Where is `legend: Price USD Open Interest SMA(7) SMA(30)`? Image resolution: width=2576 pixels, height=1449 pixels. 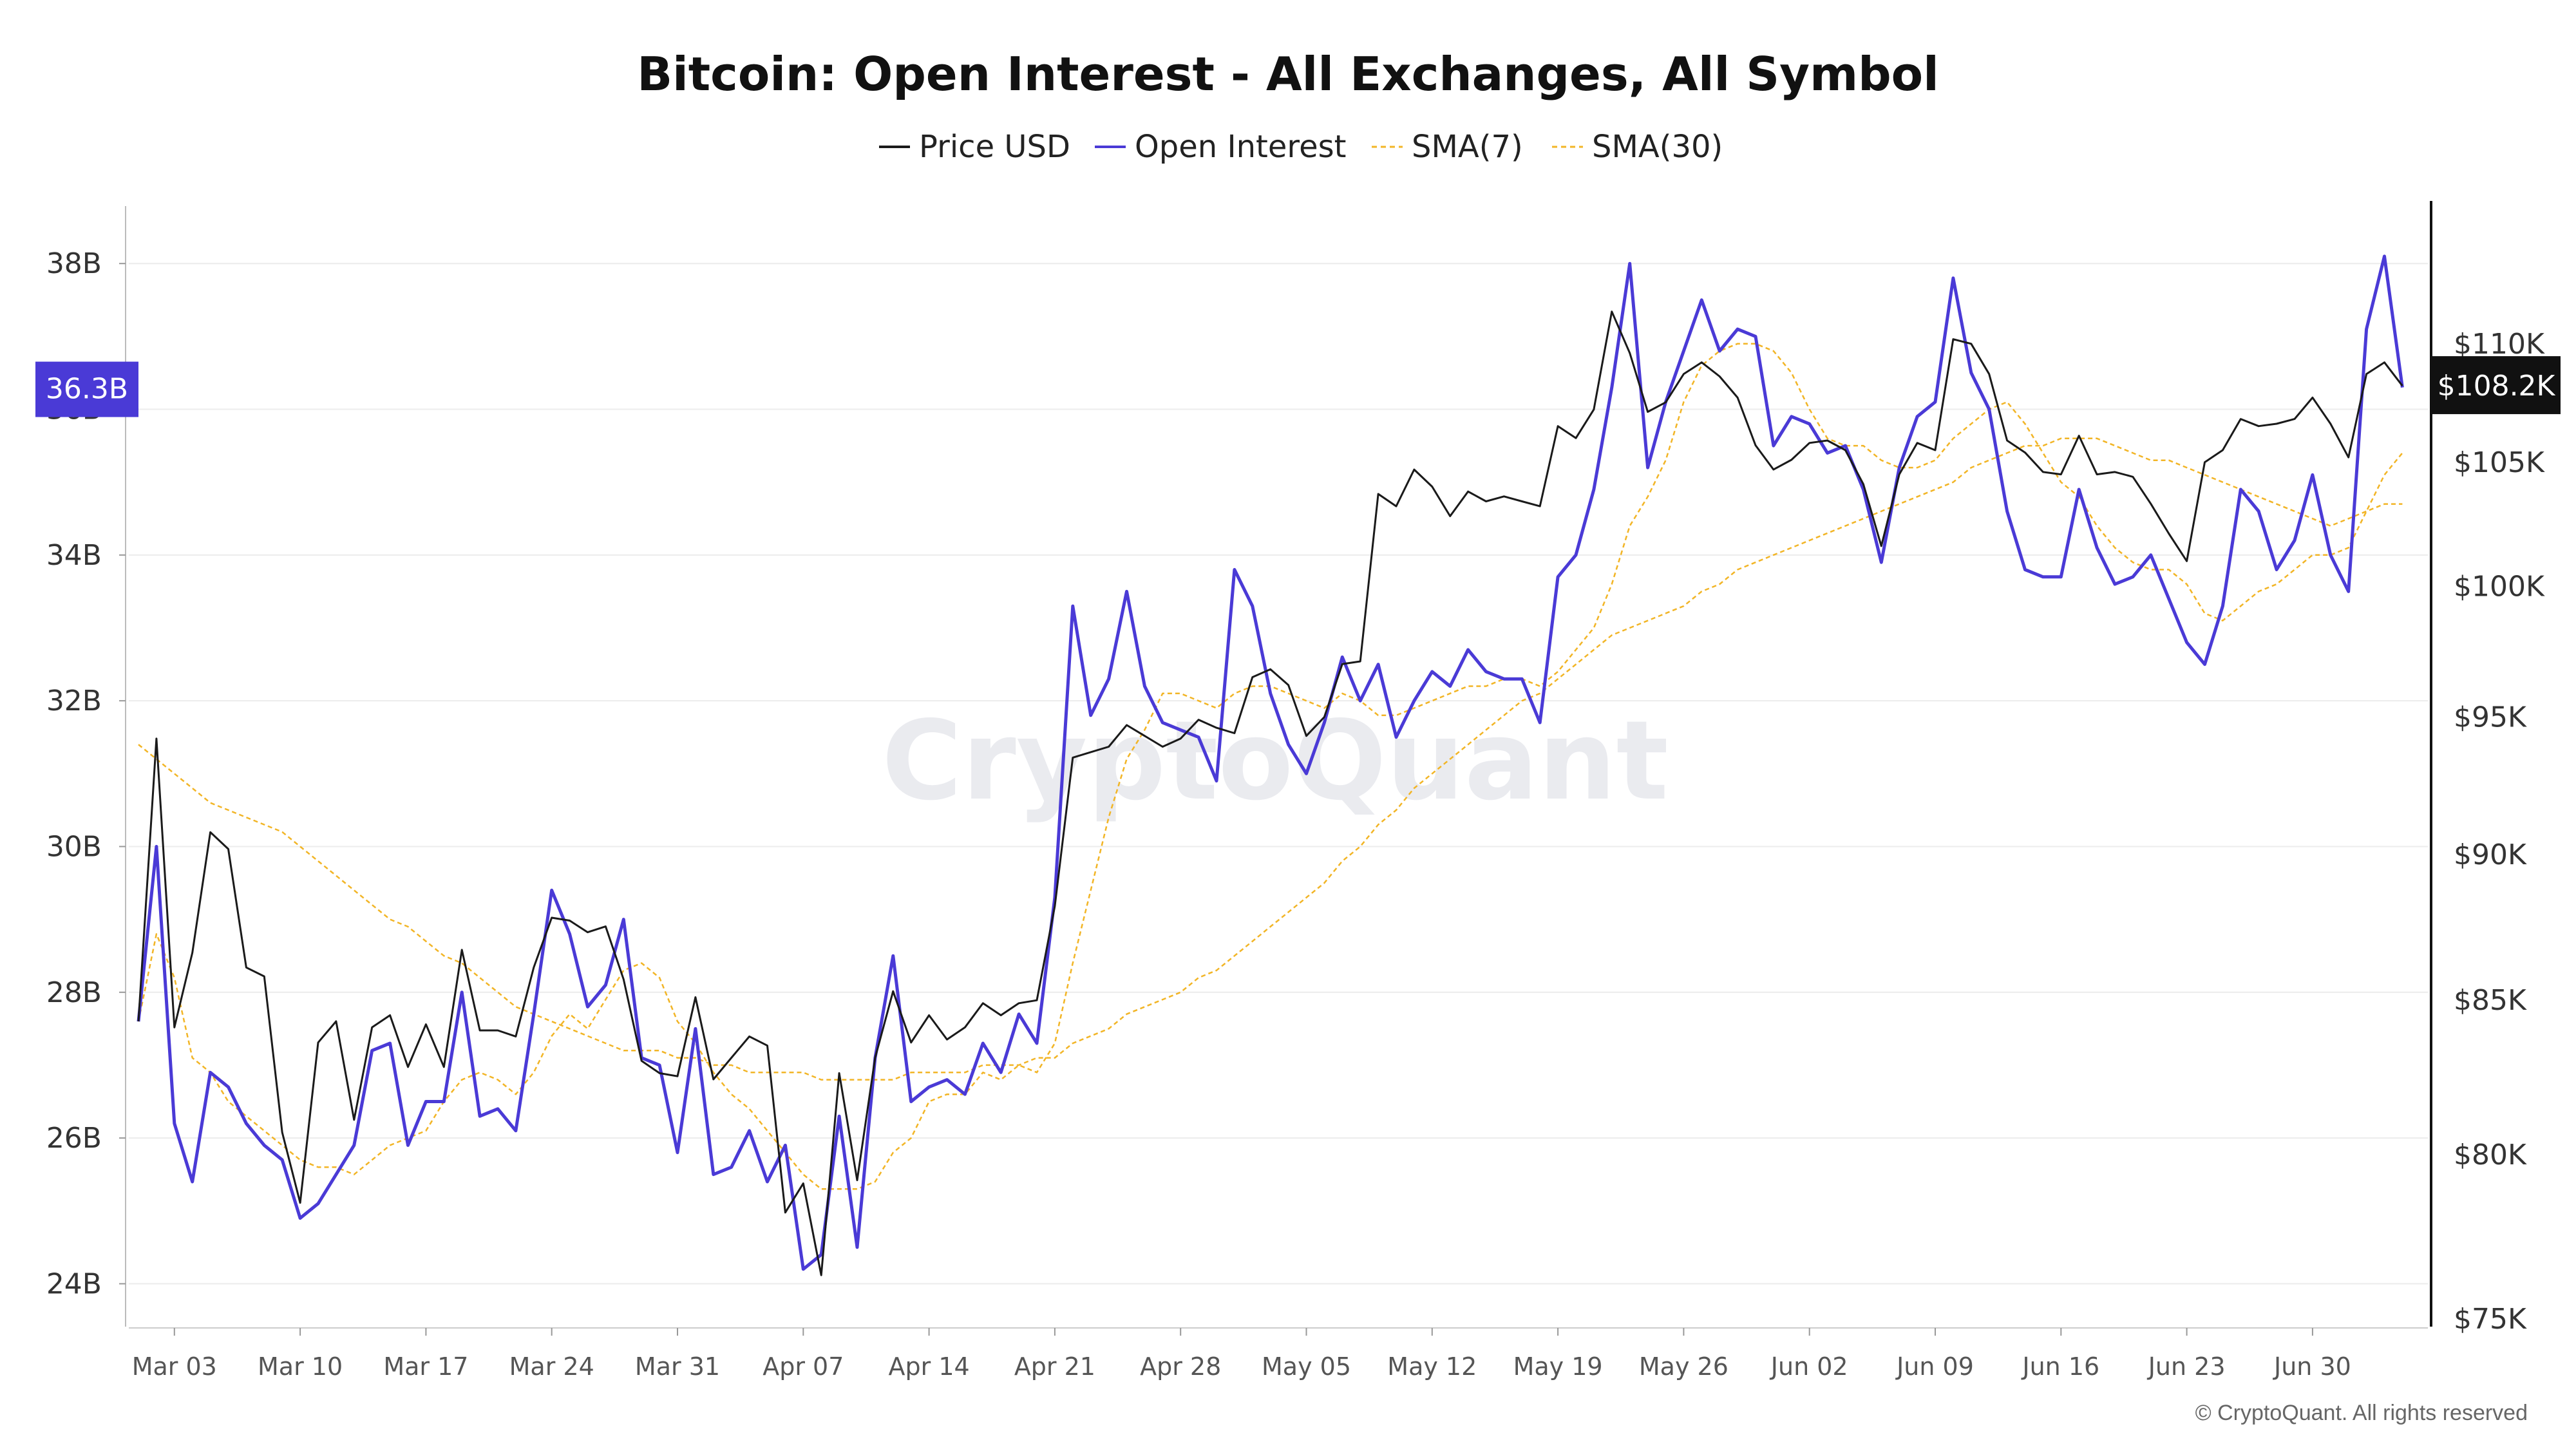 legend: Price USD Open Interest SMA(7) SMA(30) is located at coordinates (1301, 147).